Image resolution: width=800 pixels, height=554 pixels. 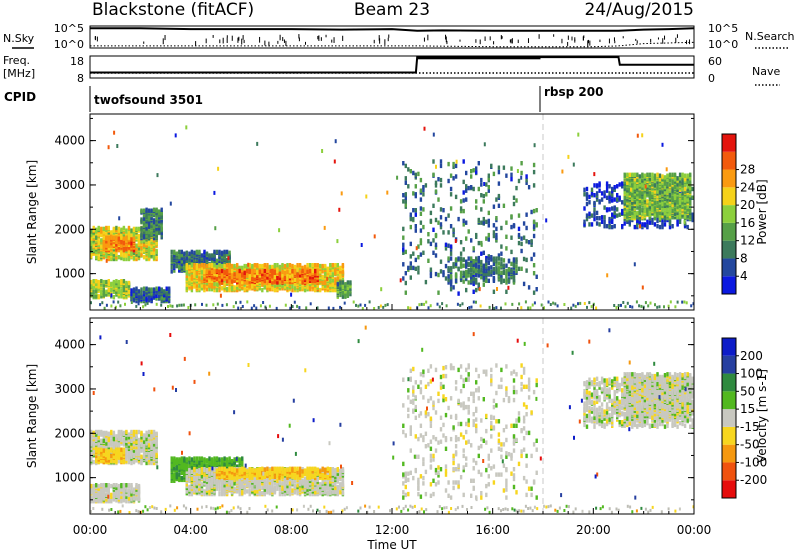 What do you see at coordinates (711, 78) in the screenshot?
I see `nave-tick-bottom: 0` at bounding box center [711, 78].